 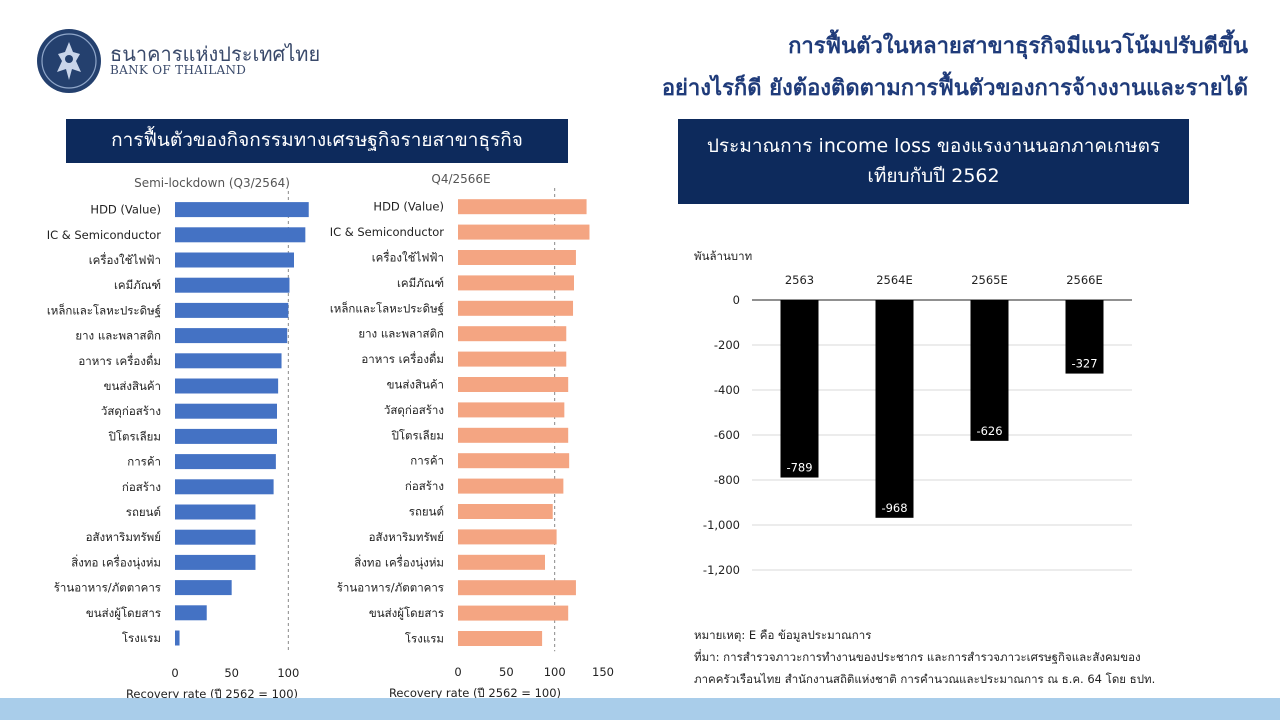 What do you see at coordinates (123, 613) in the screenshot?
I see `chart1-category-label: ขนส่งผู้โดยสาร` at bounding box center [123, 613].